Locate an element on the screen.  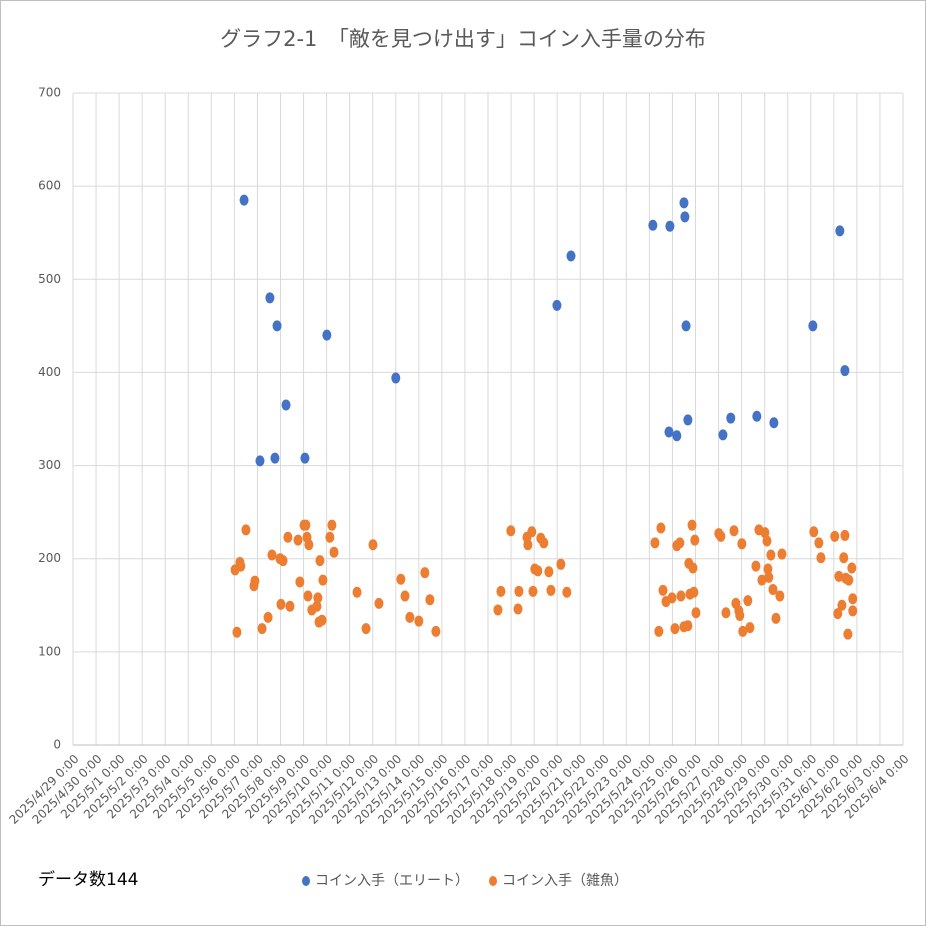
y-tick-label: 100 is located at coordinates (49, 651).